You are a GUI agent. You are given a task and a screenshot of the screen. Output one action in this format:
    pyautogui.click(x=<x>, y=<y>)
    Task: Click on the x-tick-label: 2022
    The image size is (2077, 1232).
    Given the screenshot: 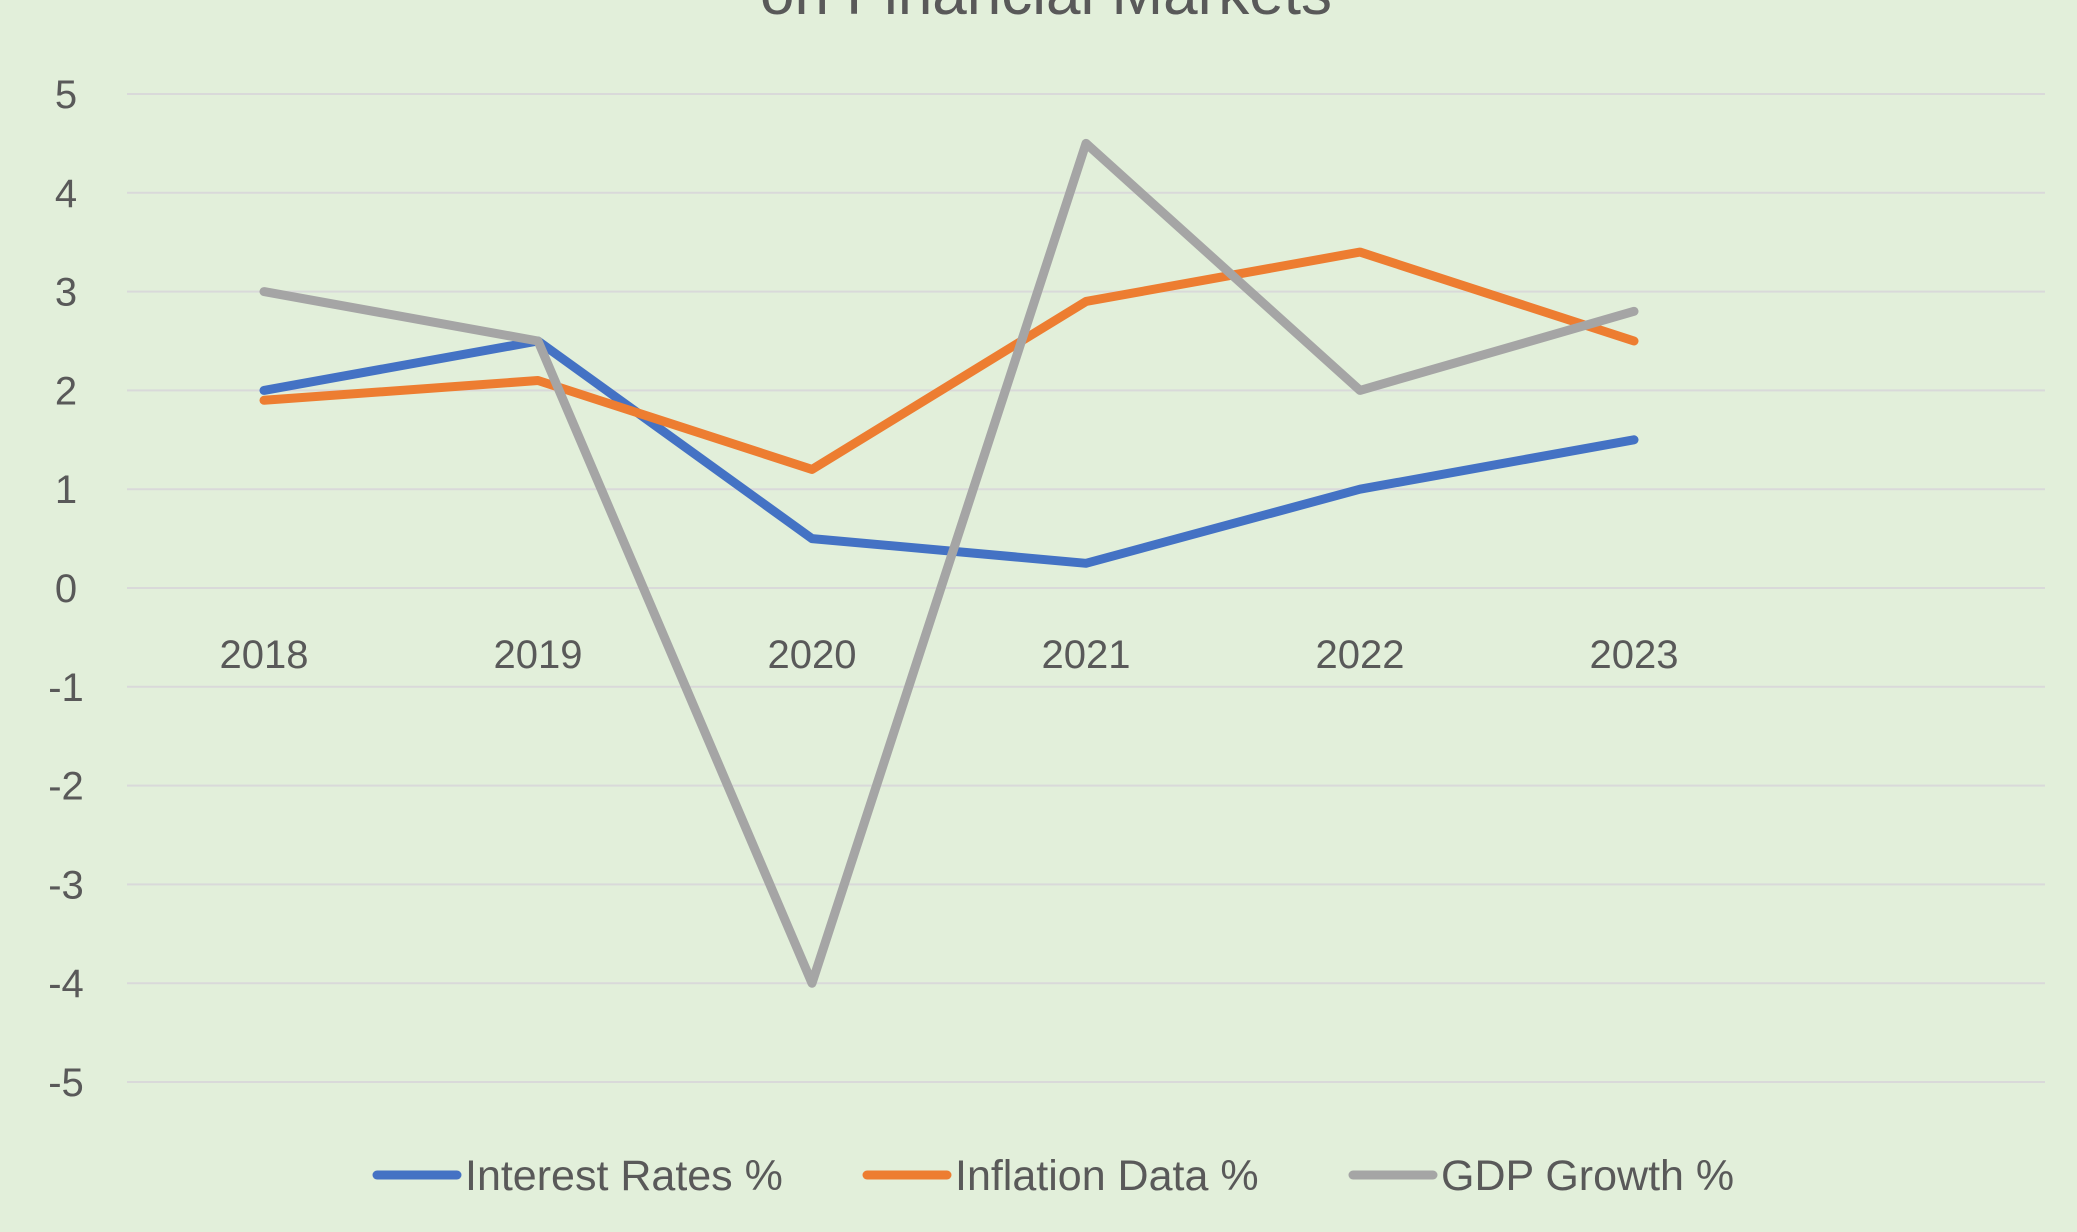 What is the action you would take?
    pyautogui.click(x=1360, y=655)
    